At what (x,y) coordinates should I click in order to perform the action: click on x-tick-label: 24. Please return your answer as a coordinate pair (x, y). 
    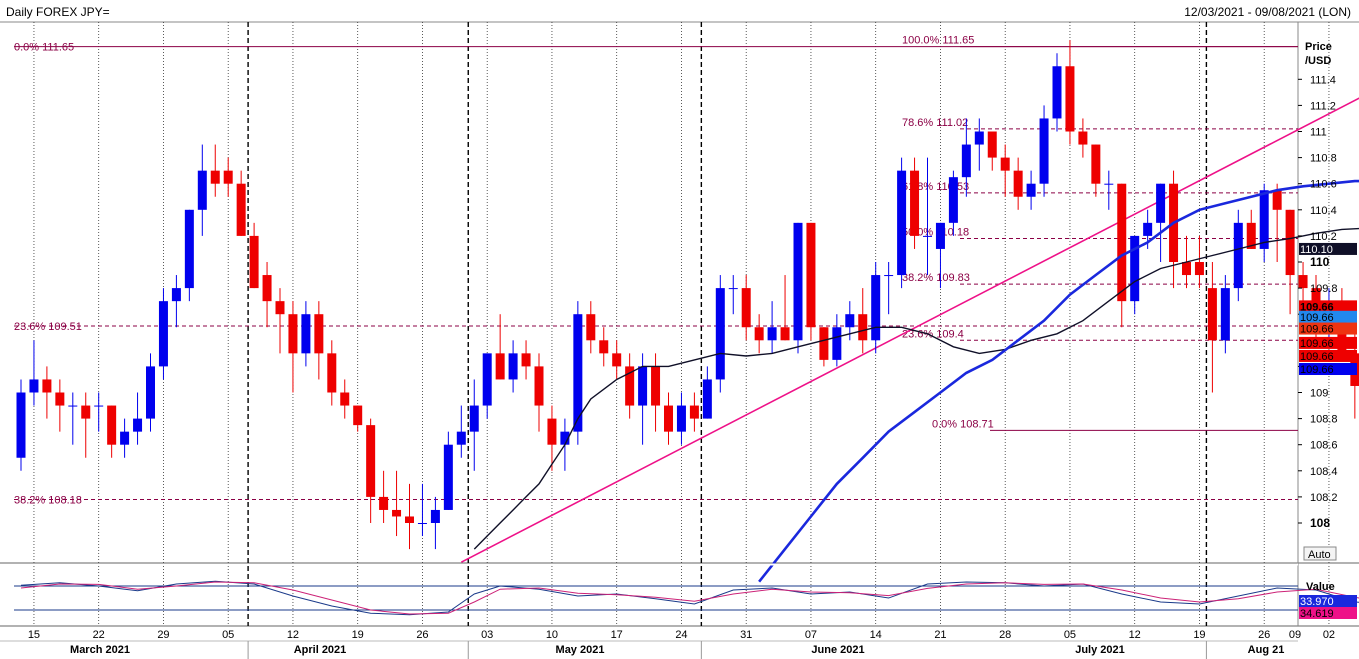
    Looking at the image, I should click on (681, 635).